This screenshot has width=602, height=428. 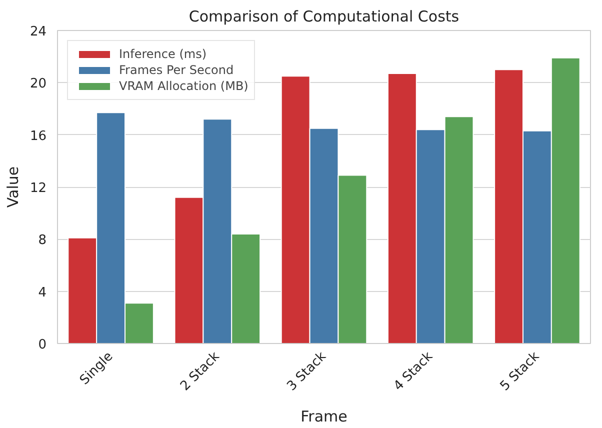 I want to click on y-axis-title: Value, so click(x=13, y=187).